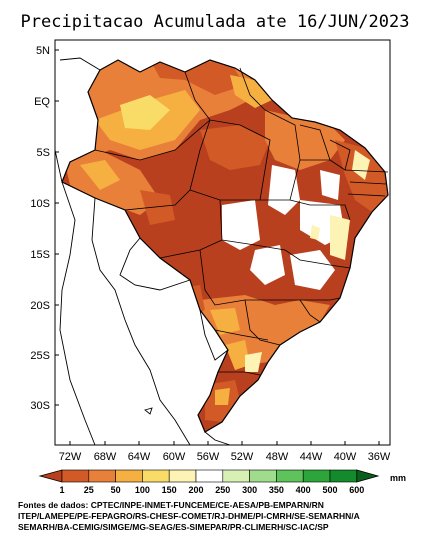 The height and width of the screenshot is (545, 430). I want to click on scale-label: 25, so click(89, 490).